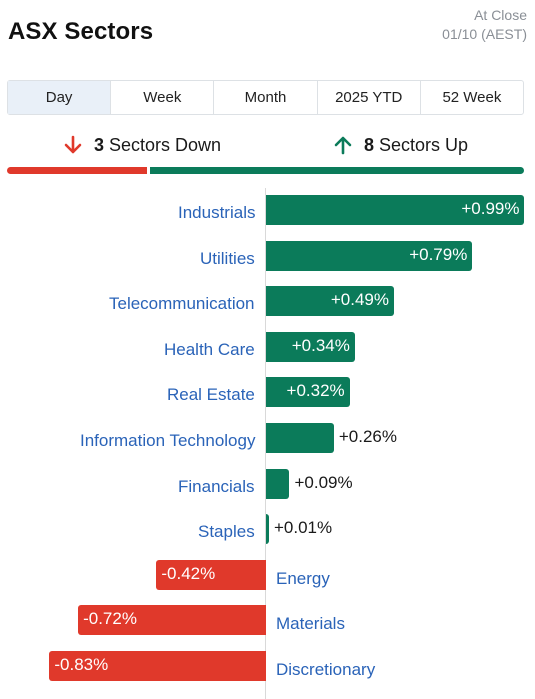  What do you see at coordinates (216, 486) in the screenshot?
I see `sector-label-financials: Financials` at bounding box center [216, 486].